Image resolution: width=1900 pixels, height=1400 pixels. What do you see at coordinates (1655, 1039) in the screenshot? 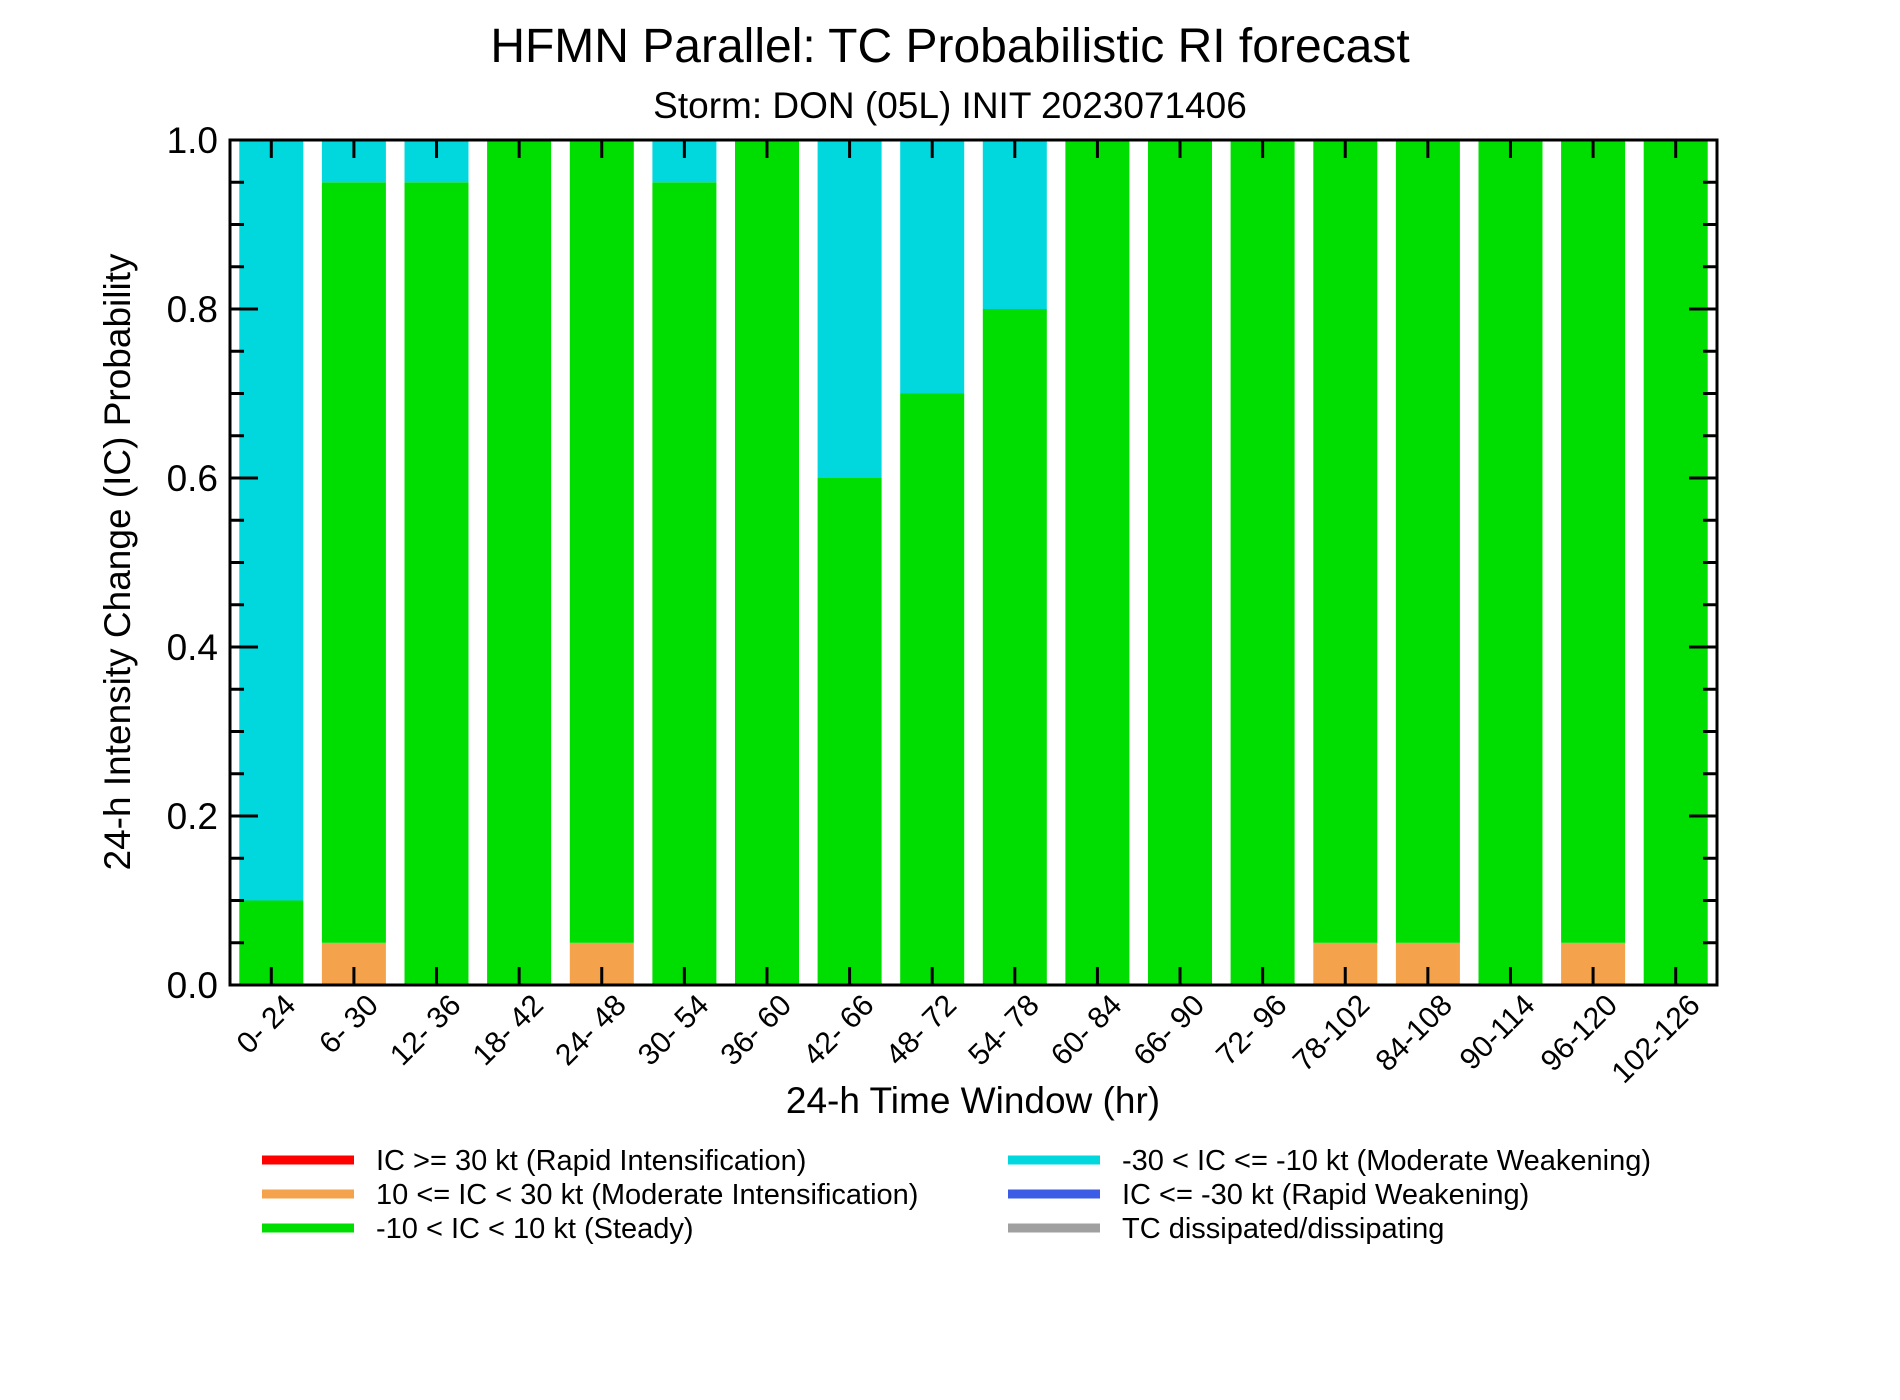
I see `x-tick-label: 102-126` at bounding box center [1655, 1039].